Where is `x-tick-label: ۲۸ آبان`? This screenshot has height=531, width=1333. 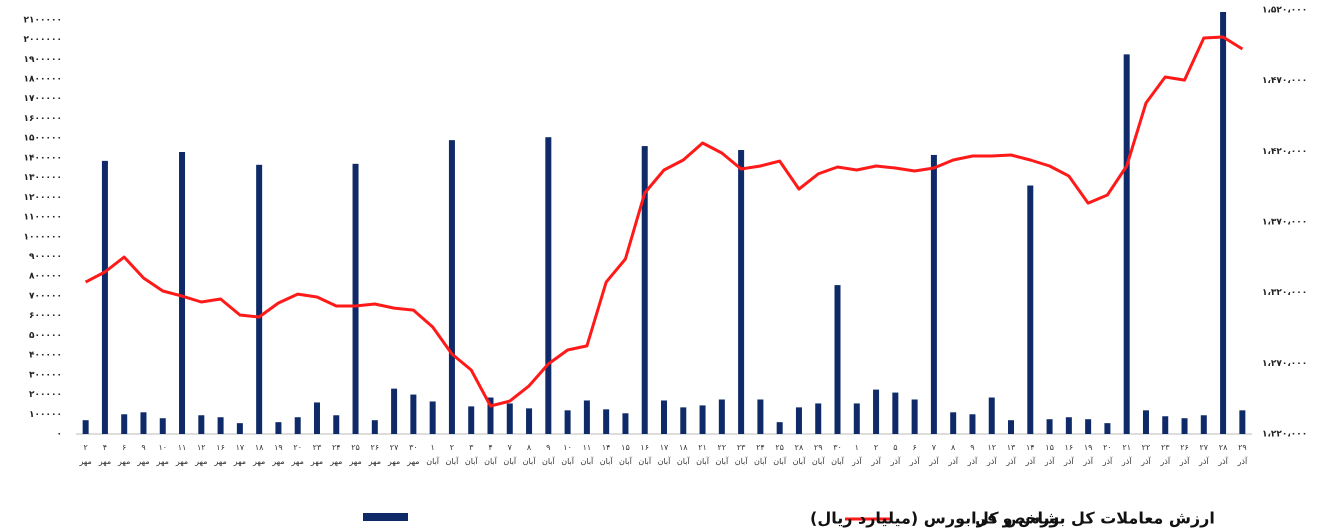 x-tick-label: ۲۸ آبان is located at coordinates (800, 454).